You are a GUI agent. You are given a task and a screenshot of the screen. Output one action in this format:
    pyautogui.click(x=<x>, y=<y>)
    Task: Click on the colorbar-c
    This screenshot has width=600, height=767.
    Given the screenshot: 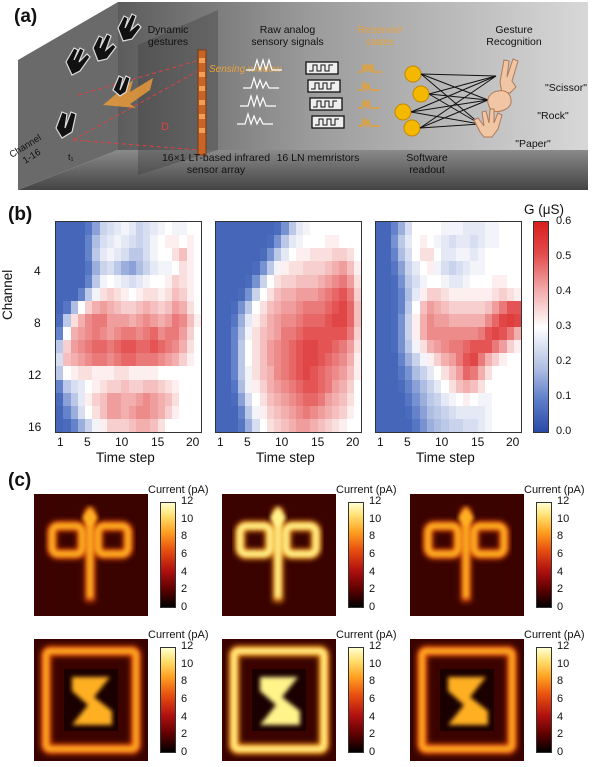 What is the action you would take?
    pyautogui.click(x=544, y=700)
    